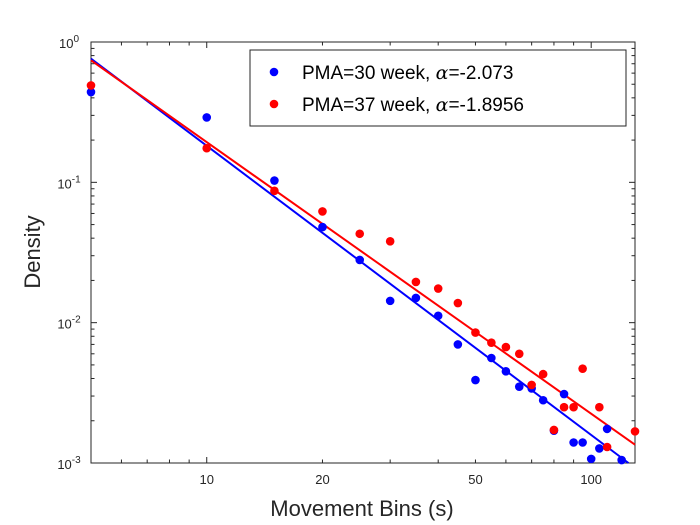 The image size is (700, 525). What do you see at coordinates (69, 42) in the screenshot?
I see `y-tick-label: 10⁰` at bounding box center [69, 42].